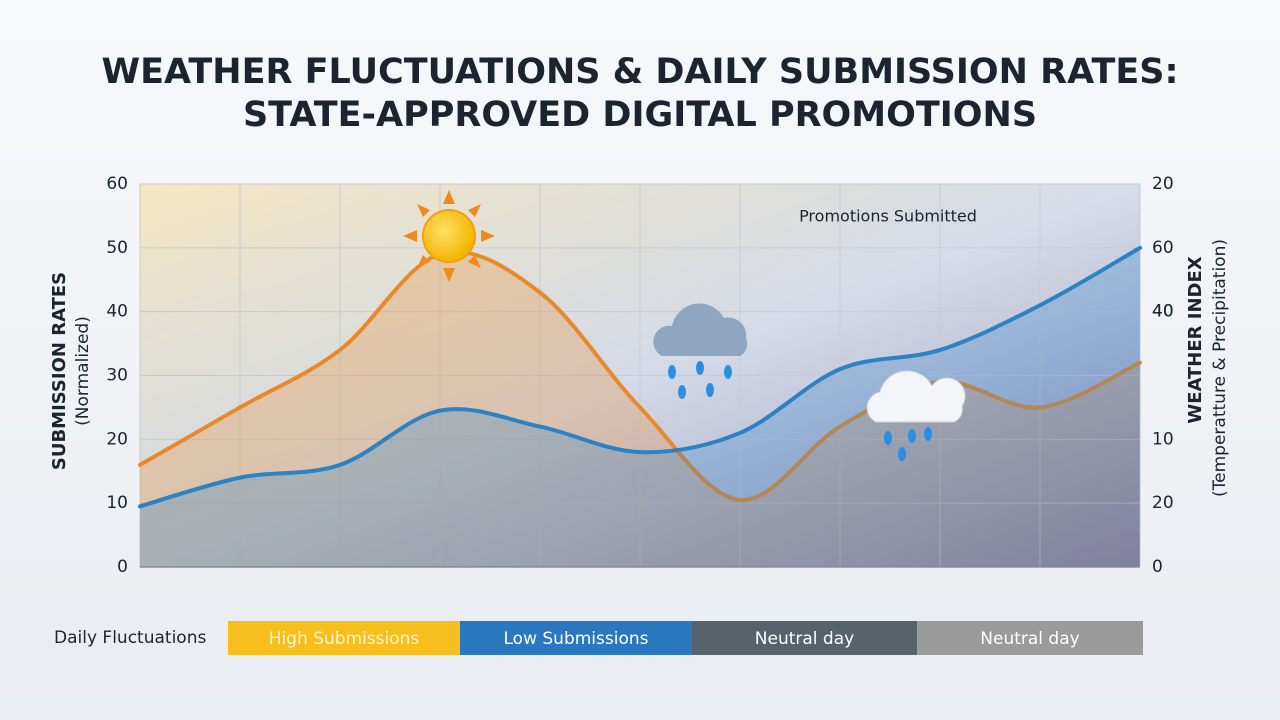  What do you see at coordinates (117, 376) in the screenshot?
I see `y-tick-label: 30` at bounding box center [117, 376].